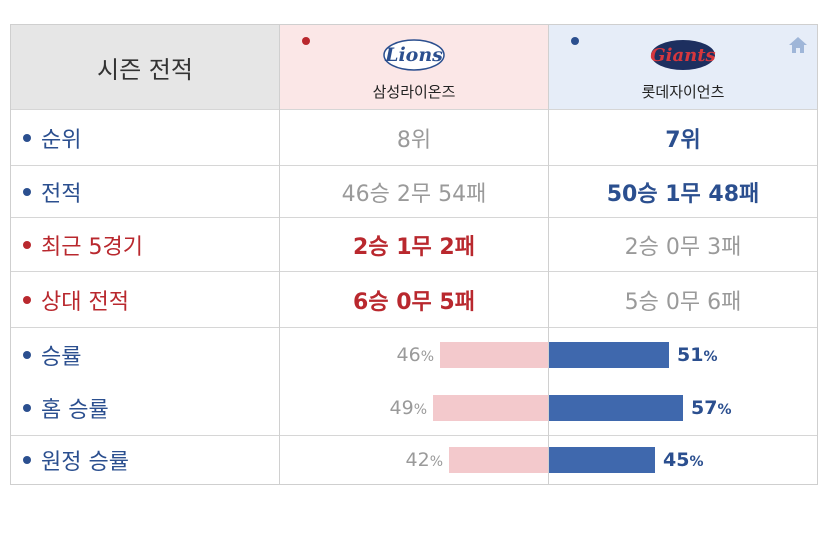  What do you see at coordinates (61, 140) in the screenshot?
I see `row-label-text: 순위` at bounding box center [61, 140].